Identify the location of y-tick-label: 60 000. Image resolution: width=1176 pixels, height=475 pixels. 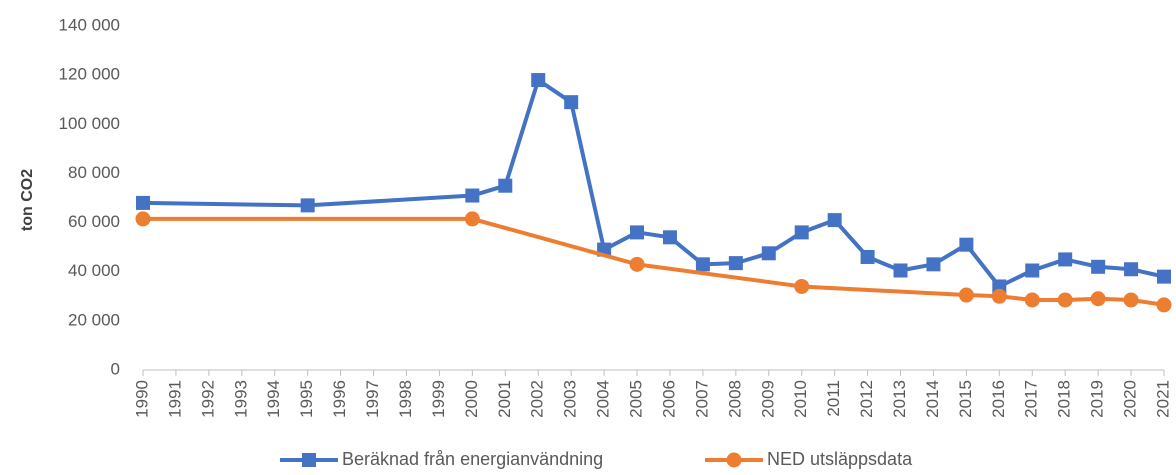
(94, 221).